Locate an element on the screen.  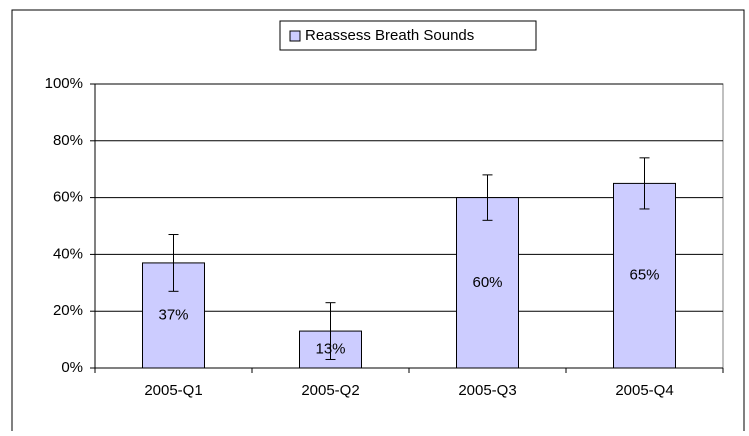
data-label: 13% is located at coordinates (330, 349).